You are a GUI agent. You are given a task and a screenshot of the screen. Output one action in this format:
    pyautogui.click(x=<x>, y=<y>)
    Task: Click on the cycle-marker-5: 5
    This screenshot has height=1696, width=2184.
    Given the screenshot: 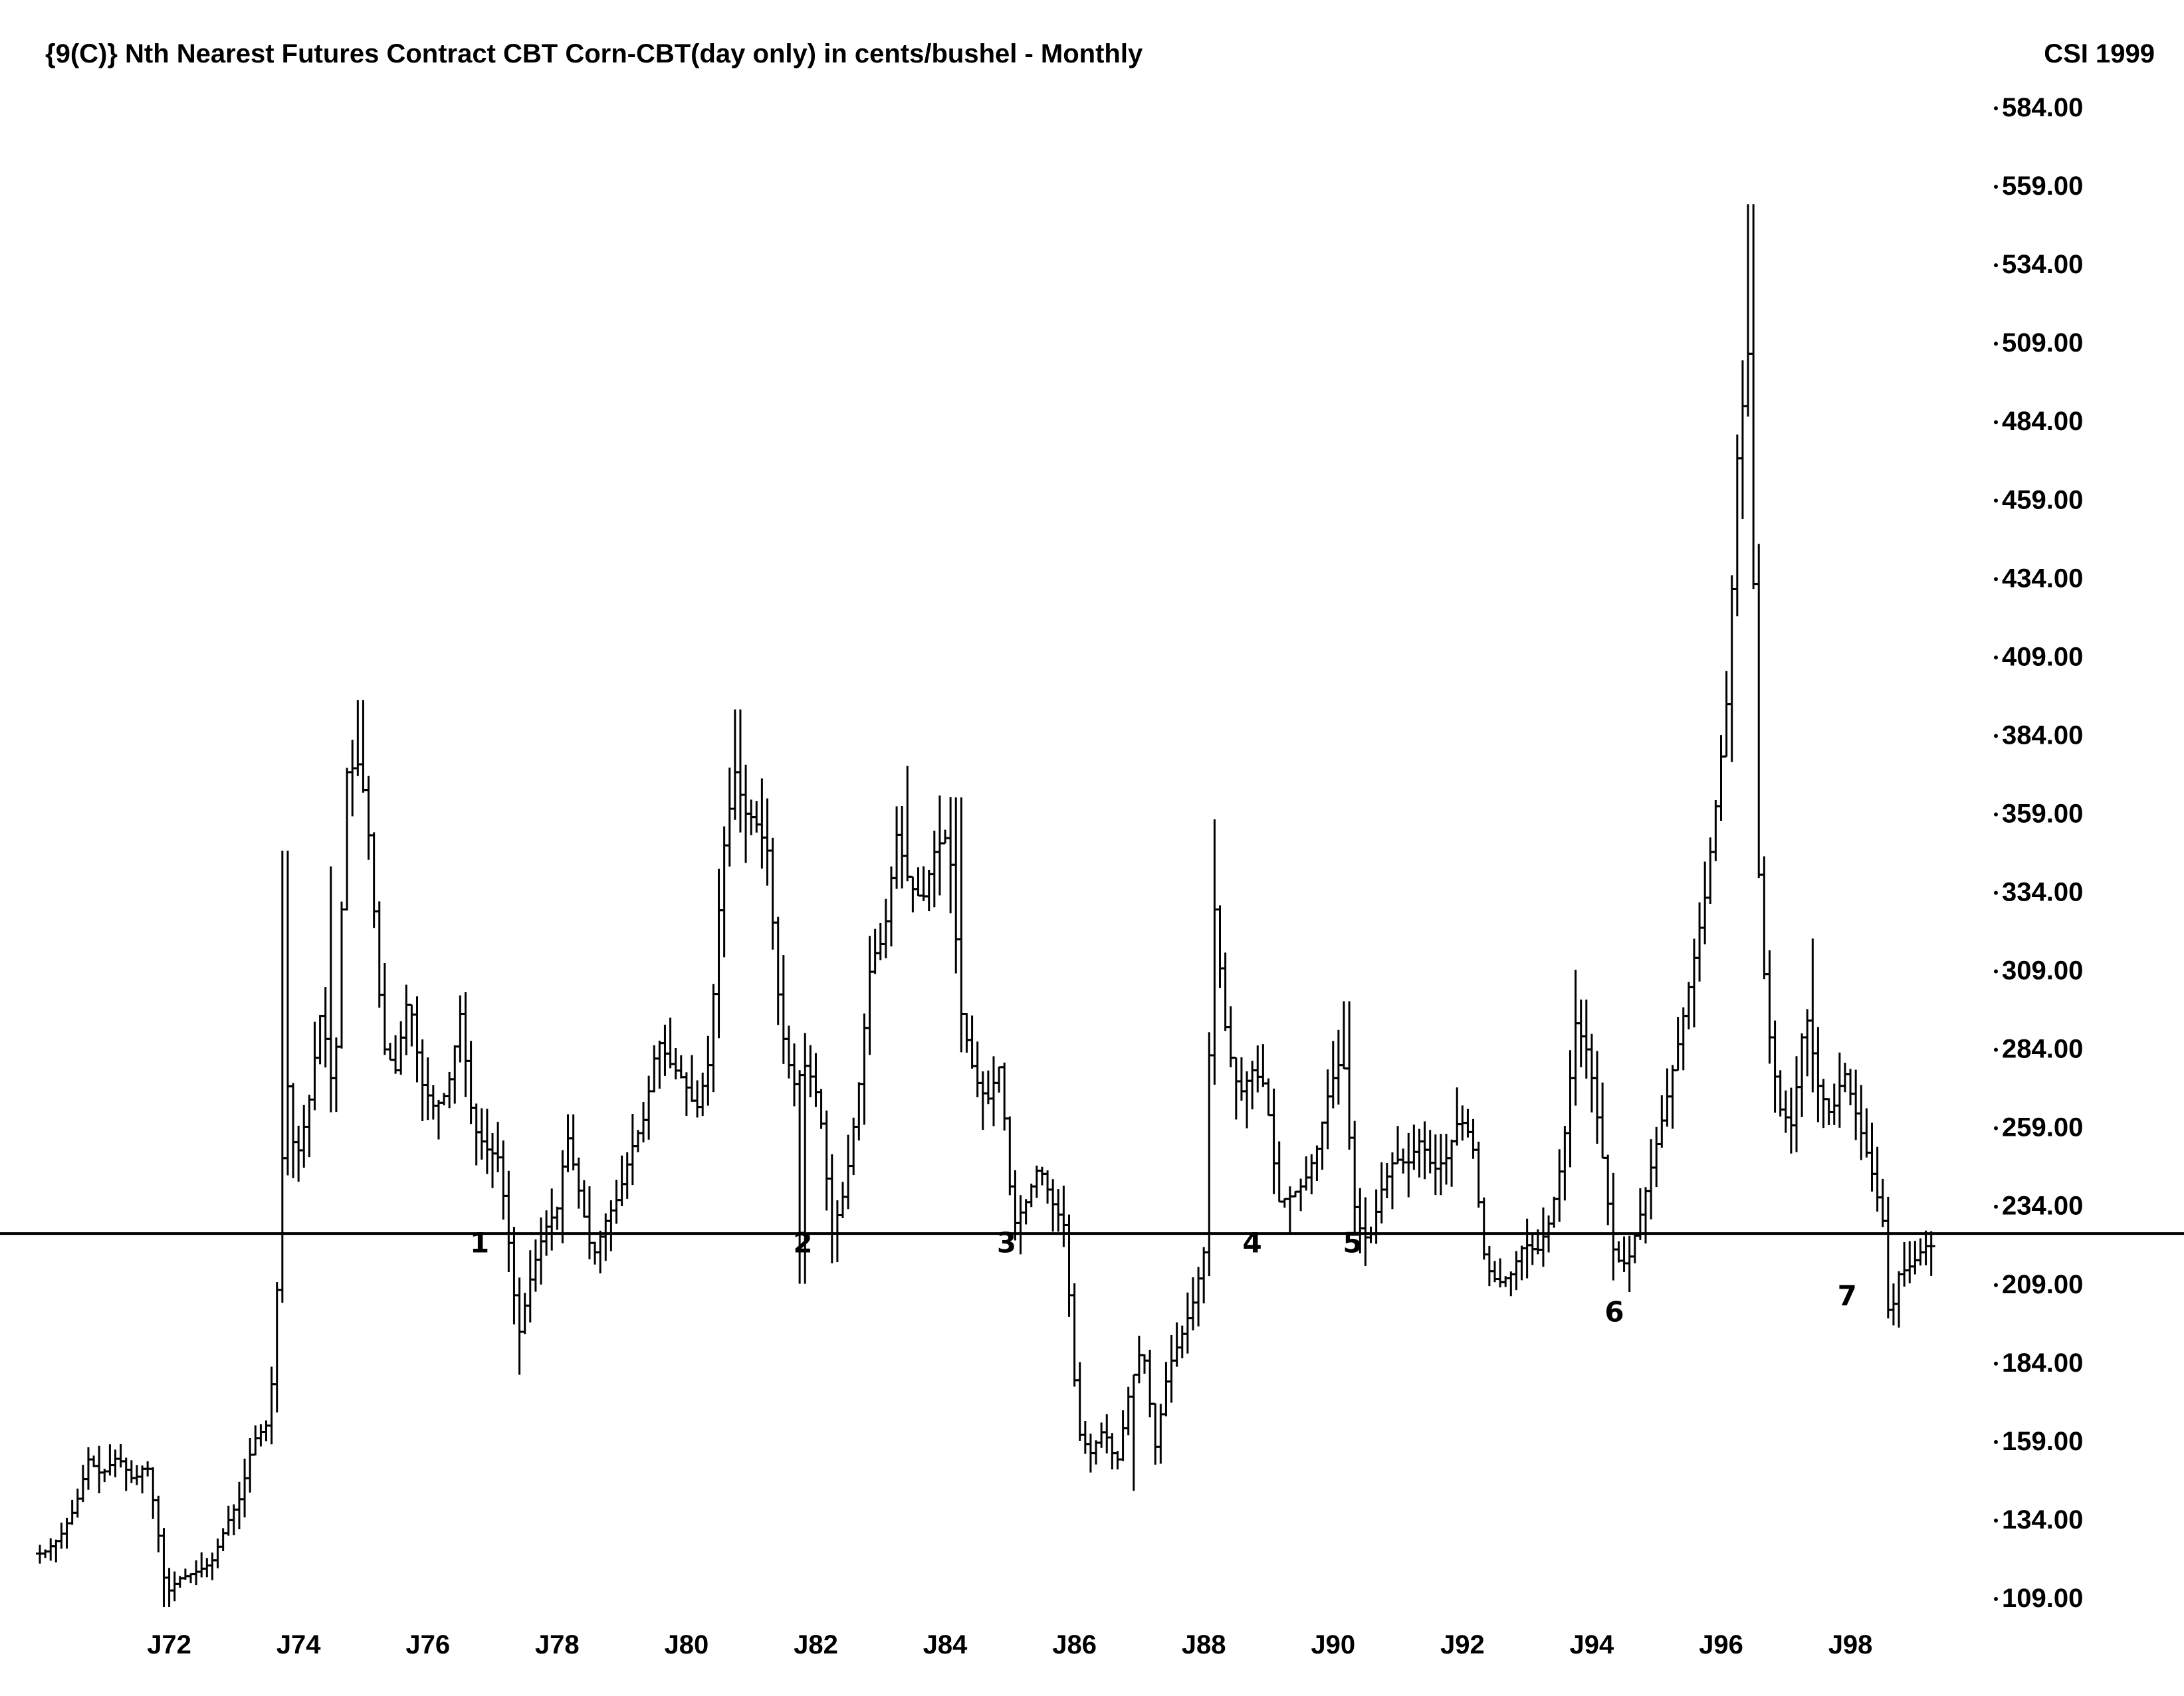 What is the action you would take?
    pyautogui.click(x=1352, y=1243)
    